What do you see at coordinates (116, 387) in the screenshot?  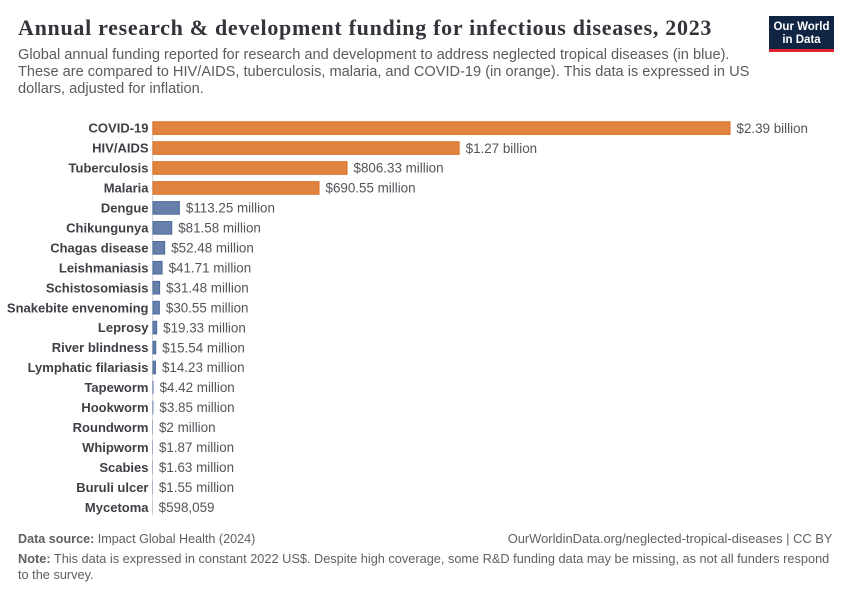 I see `svg-text: Tapeworm` at bounding box center [116, 387].